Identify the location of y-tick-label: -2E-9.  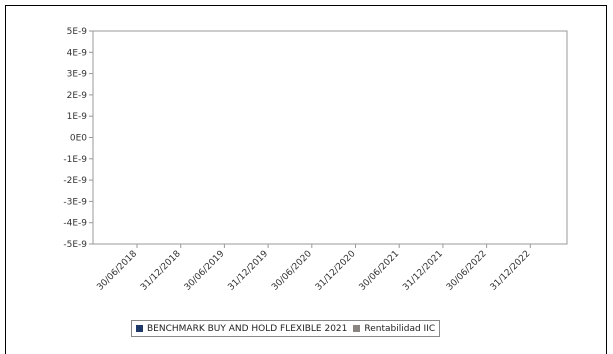
(75, 181).